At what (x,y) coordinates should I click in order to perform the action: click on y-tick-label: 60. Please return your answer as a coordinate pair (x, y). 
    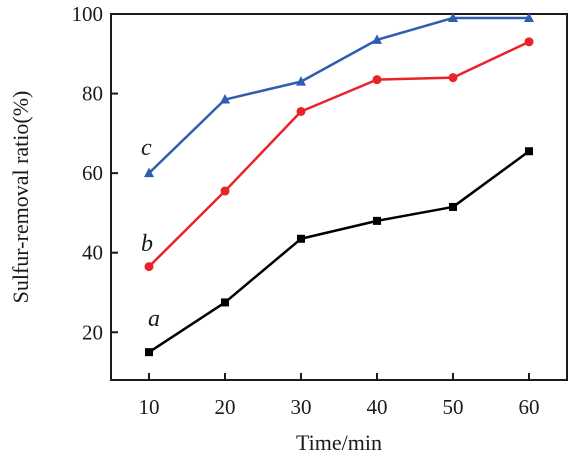
    Looking at the image, I should click on (92, 173).